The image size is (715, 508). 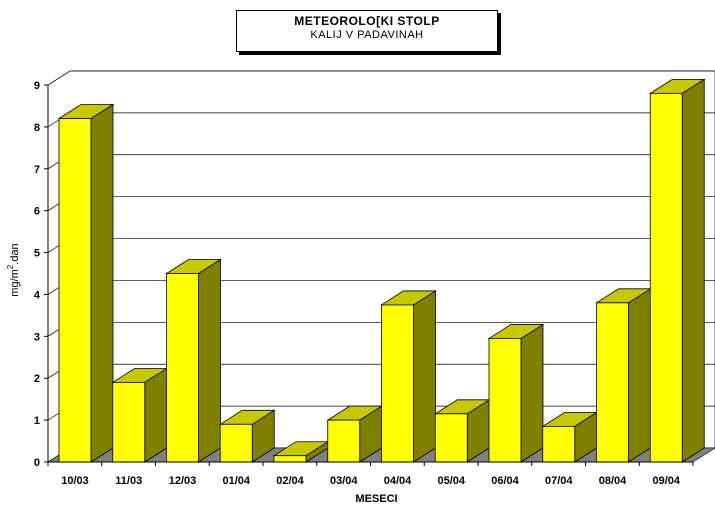 What do you see at coordinates (290, 481) in the screenshot?
I see `x-tick-label: 02/04` at bounding box center [290, 481].